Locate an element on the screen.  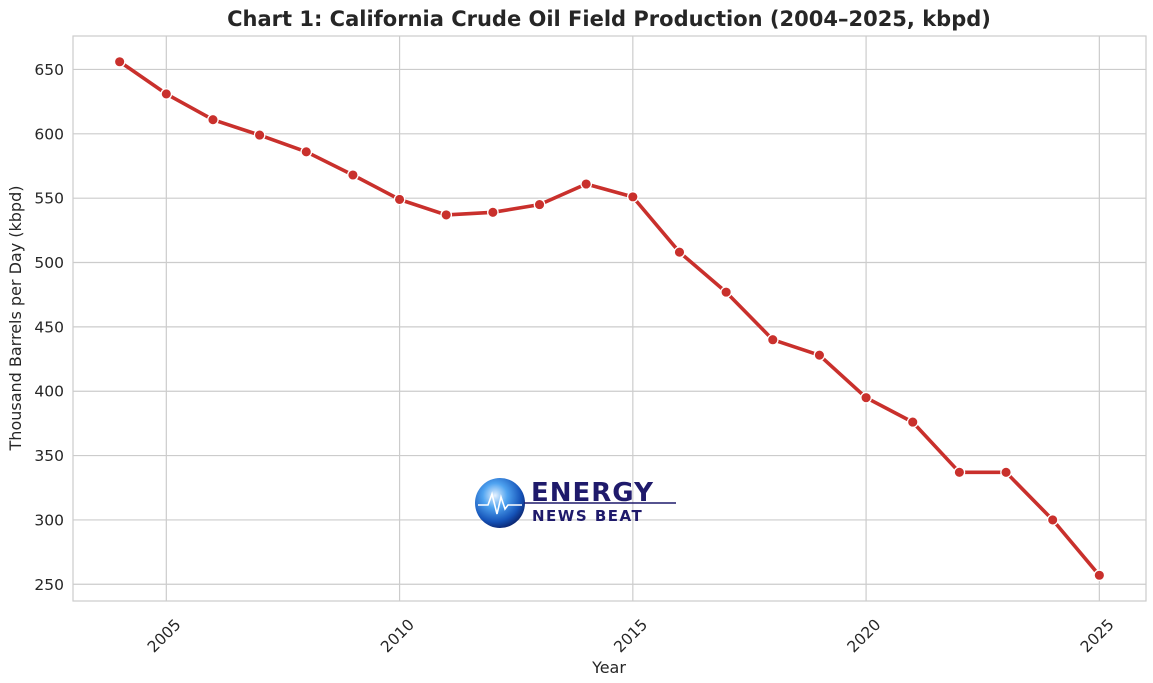
x-axis-label: Year is located at coordinates (608, 667).